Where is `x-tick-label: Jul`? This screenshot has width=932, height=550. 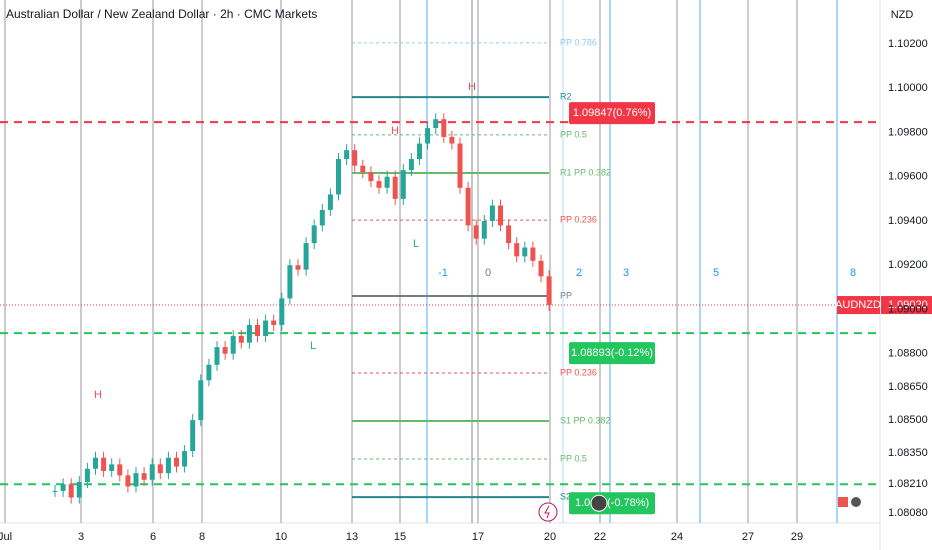 x-tick-label: Jul is located at coordinates (6, 537).